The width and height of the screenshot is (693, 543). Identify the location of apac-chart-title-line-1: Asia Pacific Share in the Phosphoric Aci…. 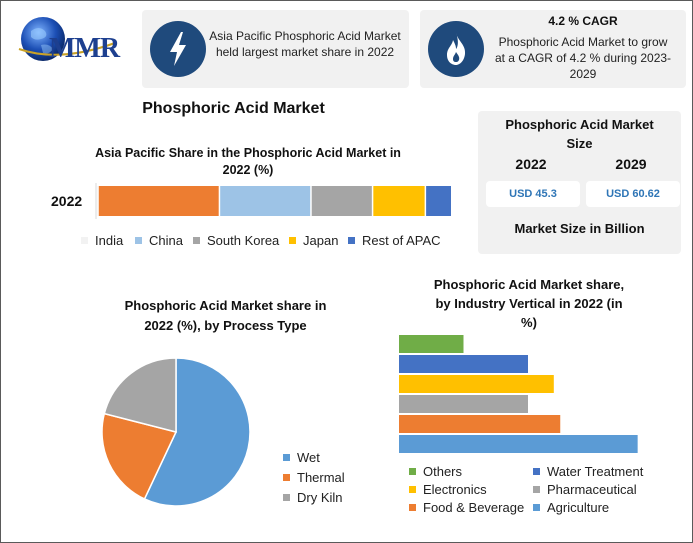
(248, 153).